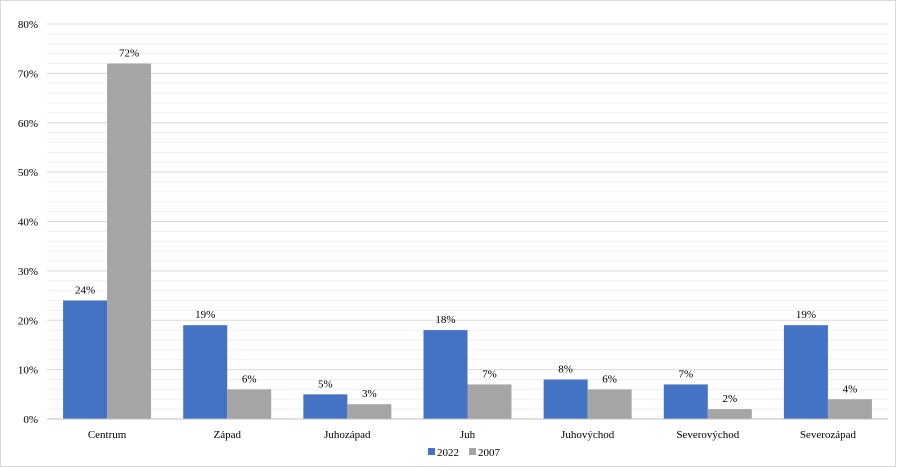 The height and width of the screenshot is (468, 897). What do you see at coordinates (28, 371) in the screenshot?
I see `y-tick-label: 10%` at bounding box center [28, 371].